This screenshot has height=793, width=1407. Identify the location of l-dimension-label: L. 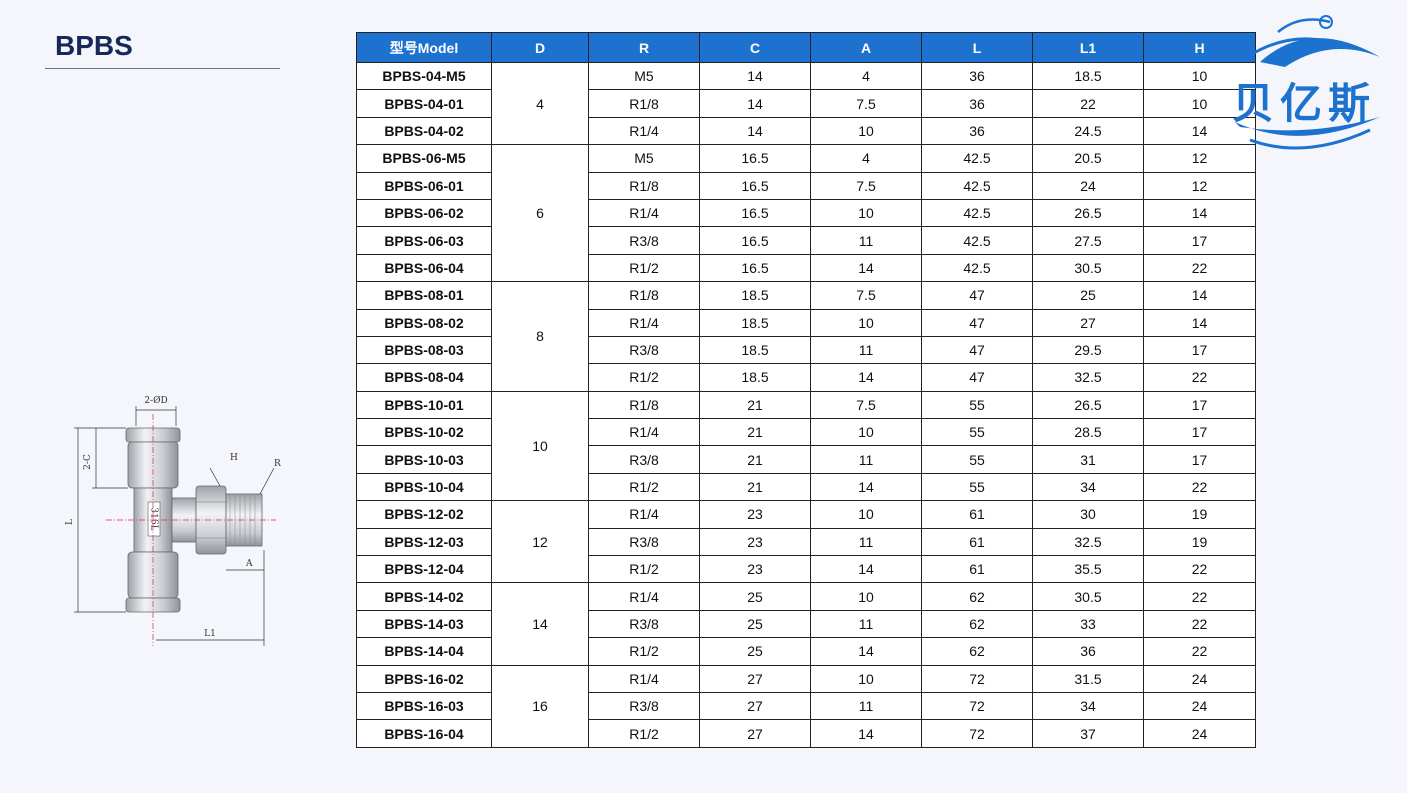
(70, 522).